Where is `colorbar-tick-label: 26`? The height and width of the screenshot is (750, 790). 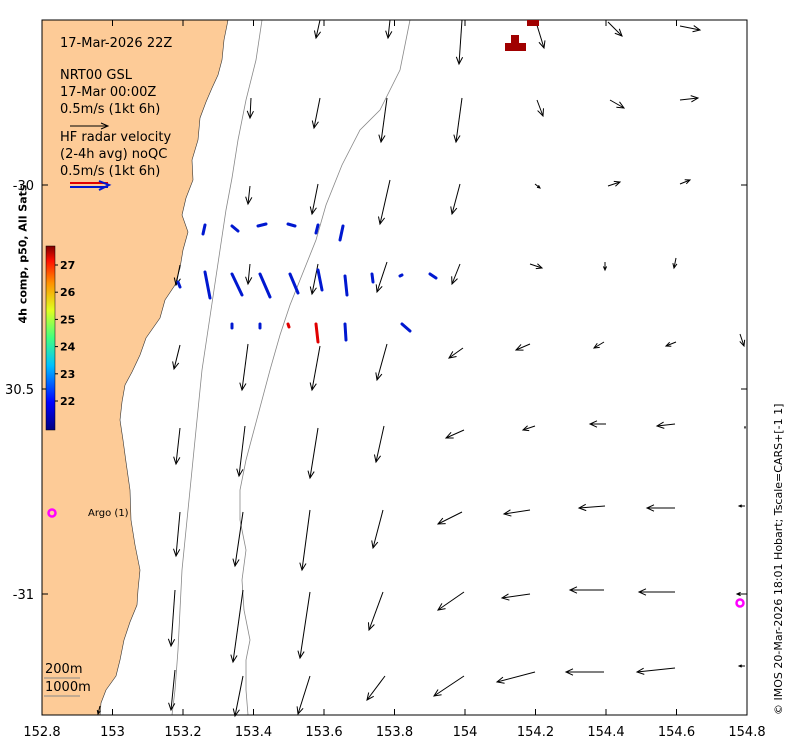 colorbar-tick-label: 26 is located at coordinates (68, 292).